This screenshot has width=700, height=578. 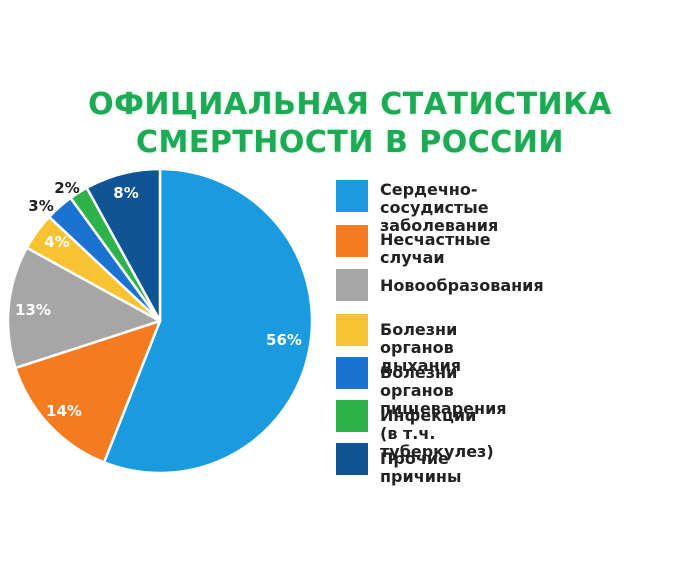 I want to click on pie-label-neoplasms: 13%, so click(x=33, y=310).